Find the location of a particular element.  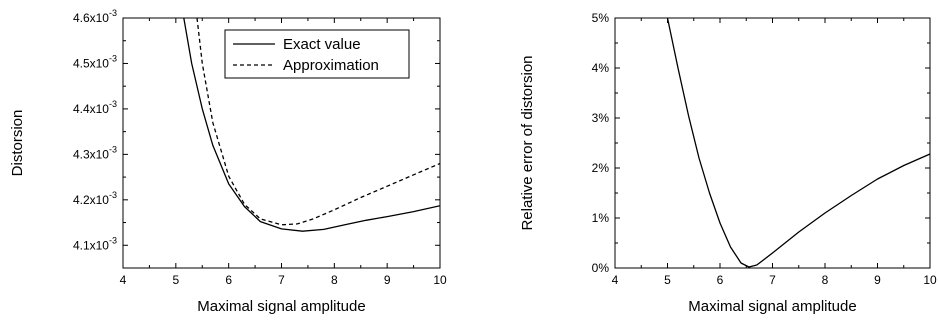

y-axis-title: Distorsion is located at coordinates (17, 143).